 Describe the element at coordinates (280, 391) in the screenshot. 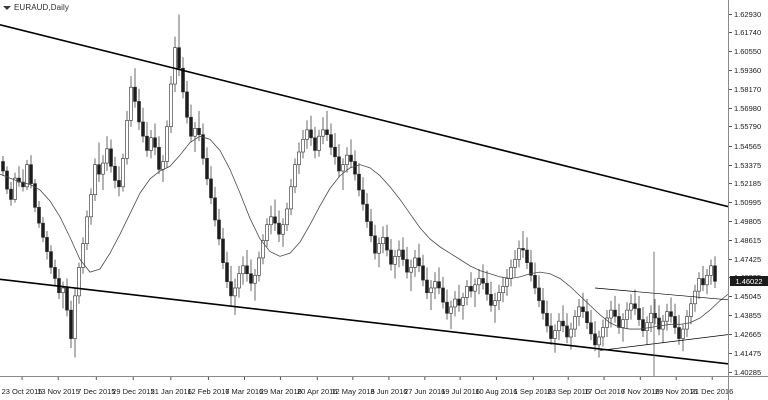

I see `date-tick-label: 29 Mar 2016` at that location.